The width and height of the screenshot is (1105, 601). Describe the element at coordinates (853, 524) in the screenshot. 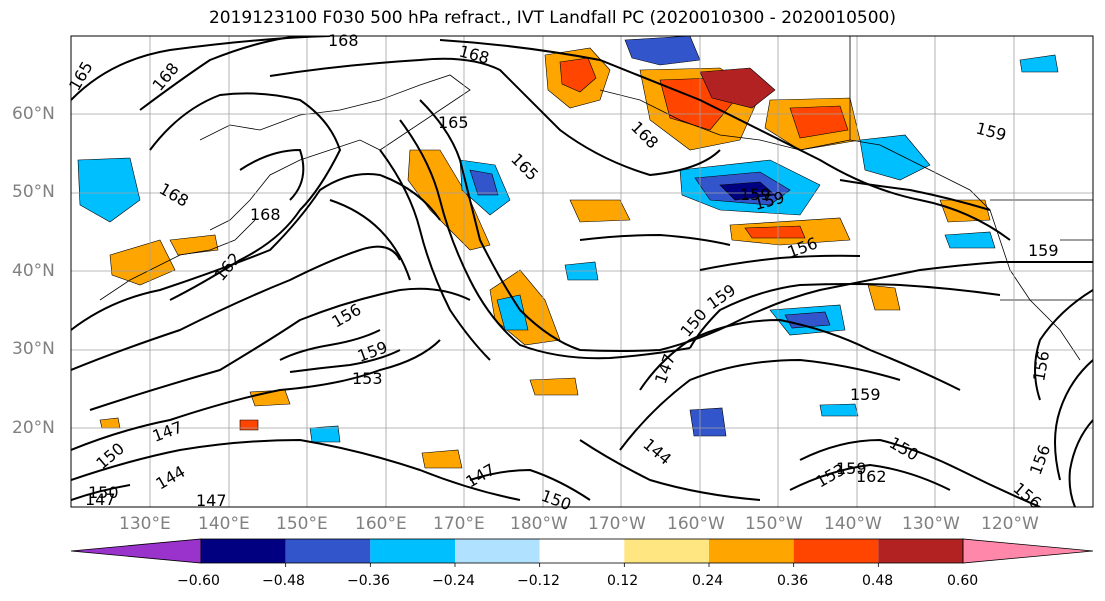

I see `lon-label: 140°W` at that location.